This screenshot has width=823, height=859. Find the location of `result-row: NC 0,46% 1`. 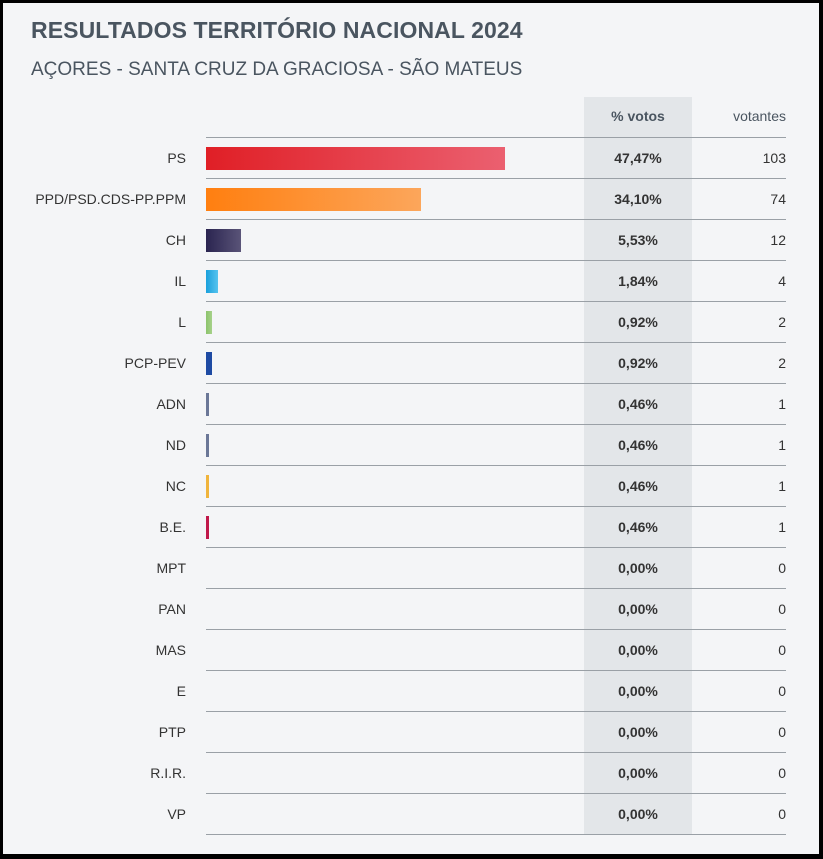

result-row: NC 0,46% 1 is located at coordinates (411, 486).